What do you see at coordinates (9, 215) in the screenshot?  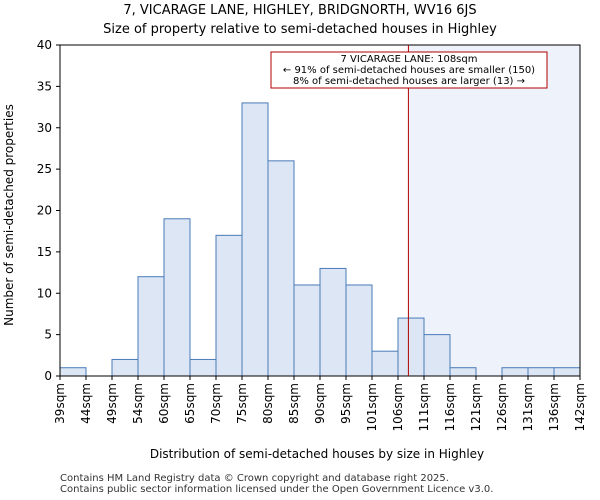 I see `y-axis-label: Number of semi-detached properties` at bounding box center [9, 215].